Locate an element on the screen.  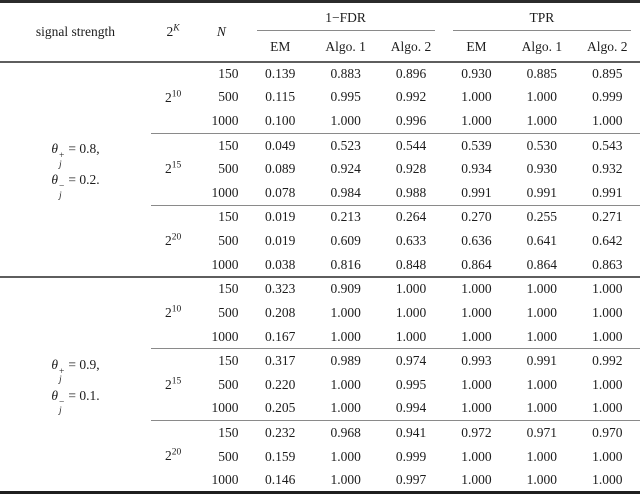
value-cell: 0.271 is located at coordinates (607, 217).